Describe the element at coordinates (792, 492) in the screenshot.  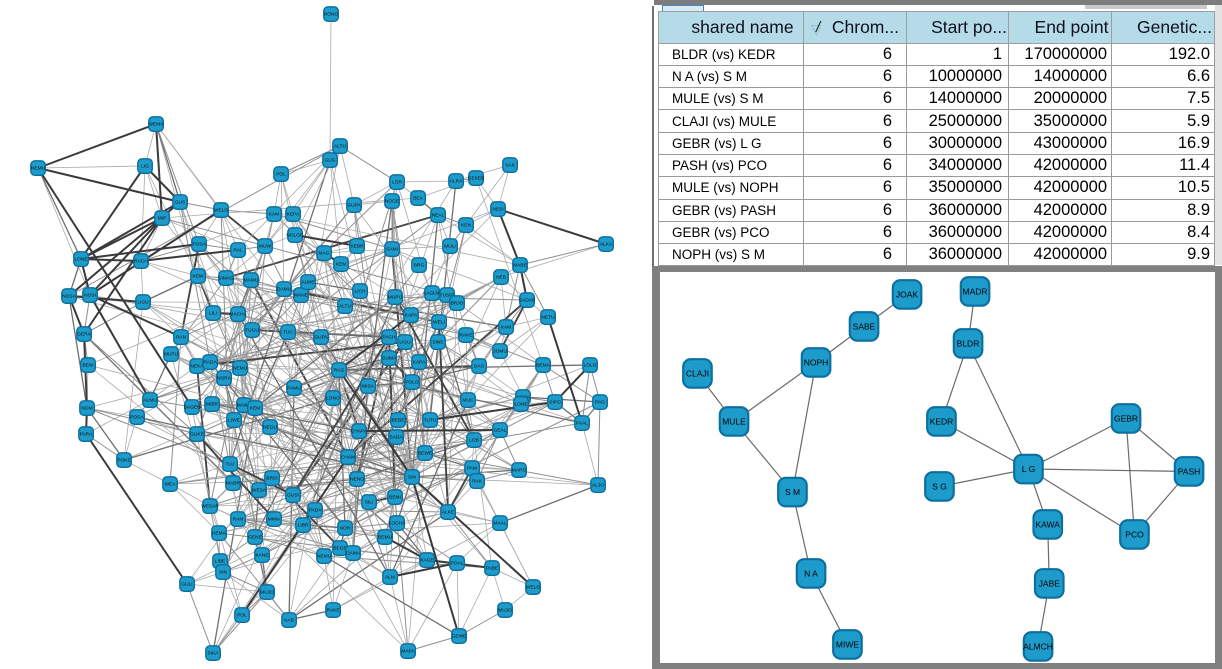
I see `svg-text: S M` at that location.